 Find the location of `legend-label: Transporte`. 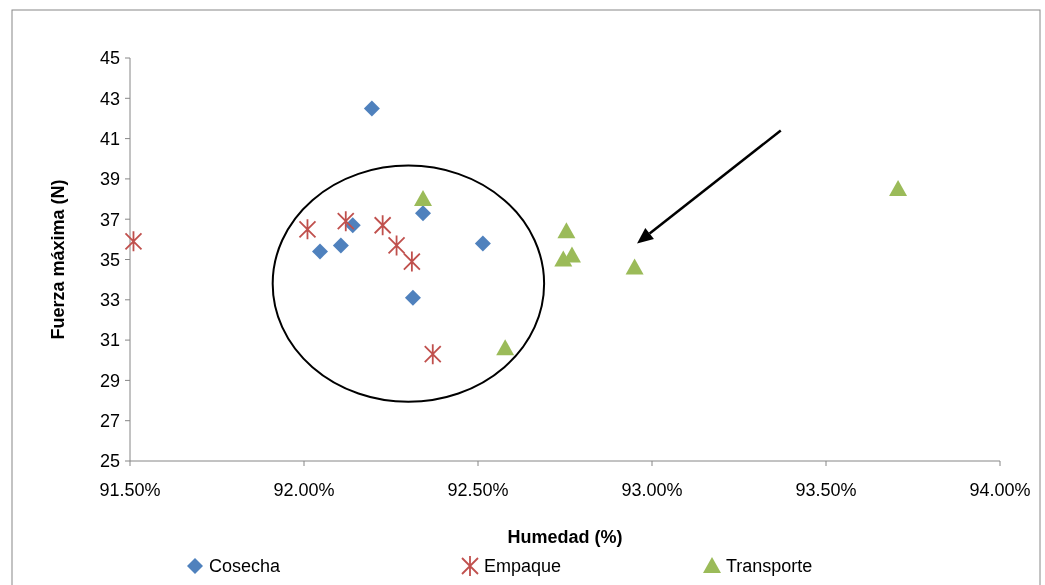

legend-label: Transporte is located at coordinates (769, 566).